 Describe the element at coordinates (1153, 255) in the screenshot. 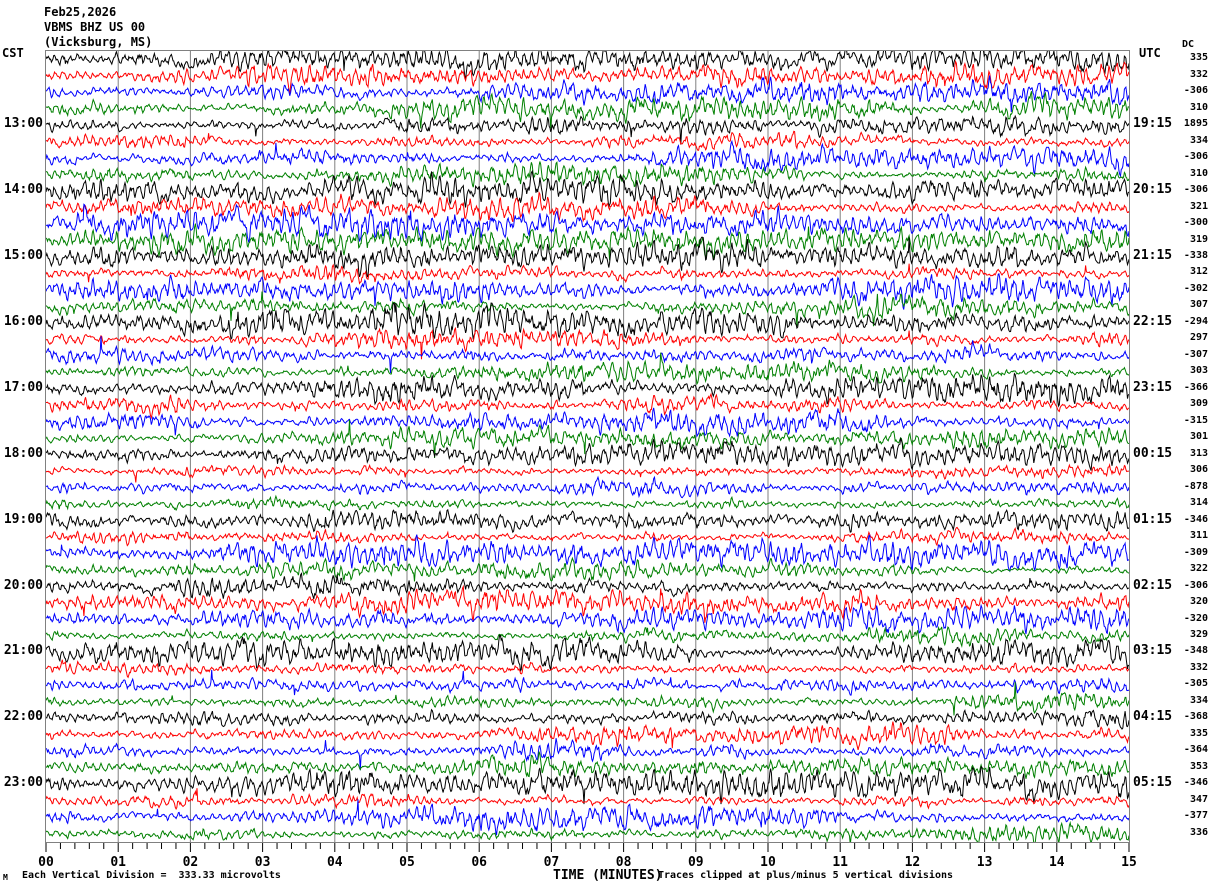

I see `utc-time-label: 21:15` at that location.